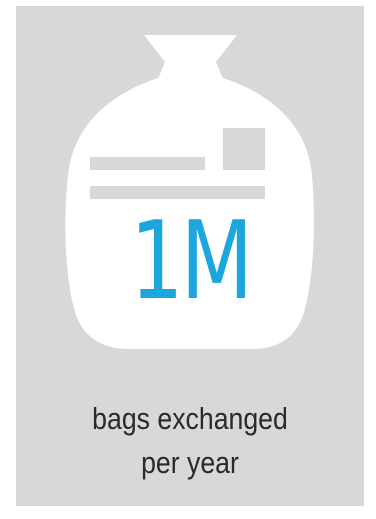 This screenshot has width=376, height=519. What do you see at coordinates (190, 418) in the screenshot?
I see `stat-caption-line-1: bags exchanged` at bounding box center [190, 418].